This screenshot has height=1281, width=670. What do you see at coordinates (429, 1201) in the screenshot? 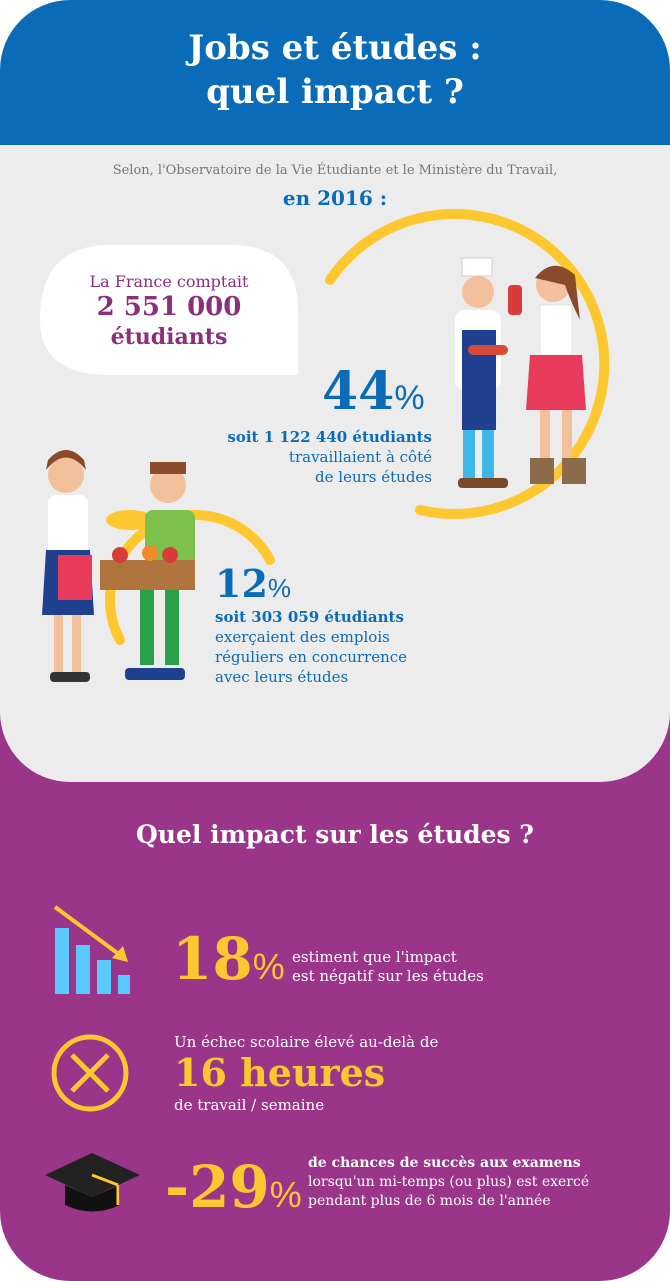
I see `impact-line: pendant plus de 6 mois de l'année` at bounding box center [429, 1201].